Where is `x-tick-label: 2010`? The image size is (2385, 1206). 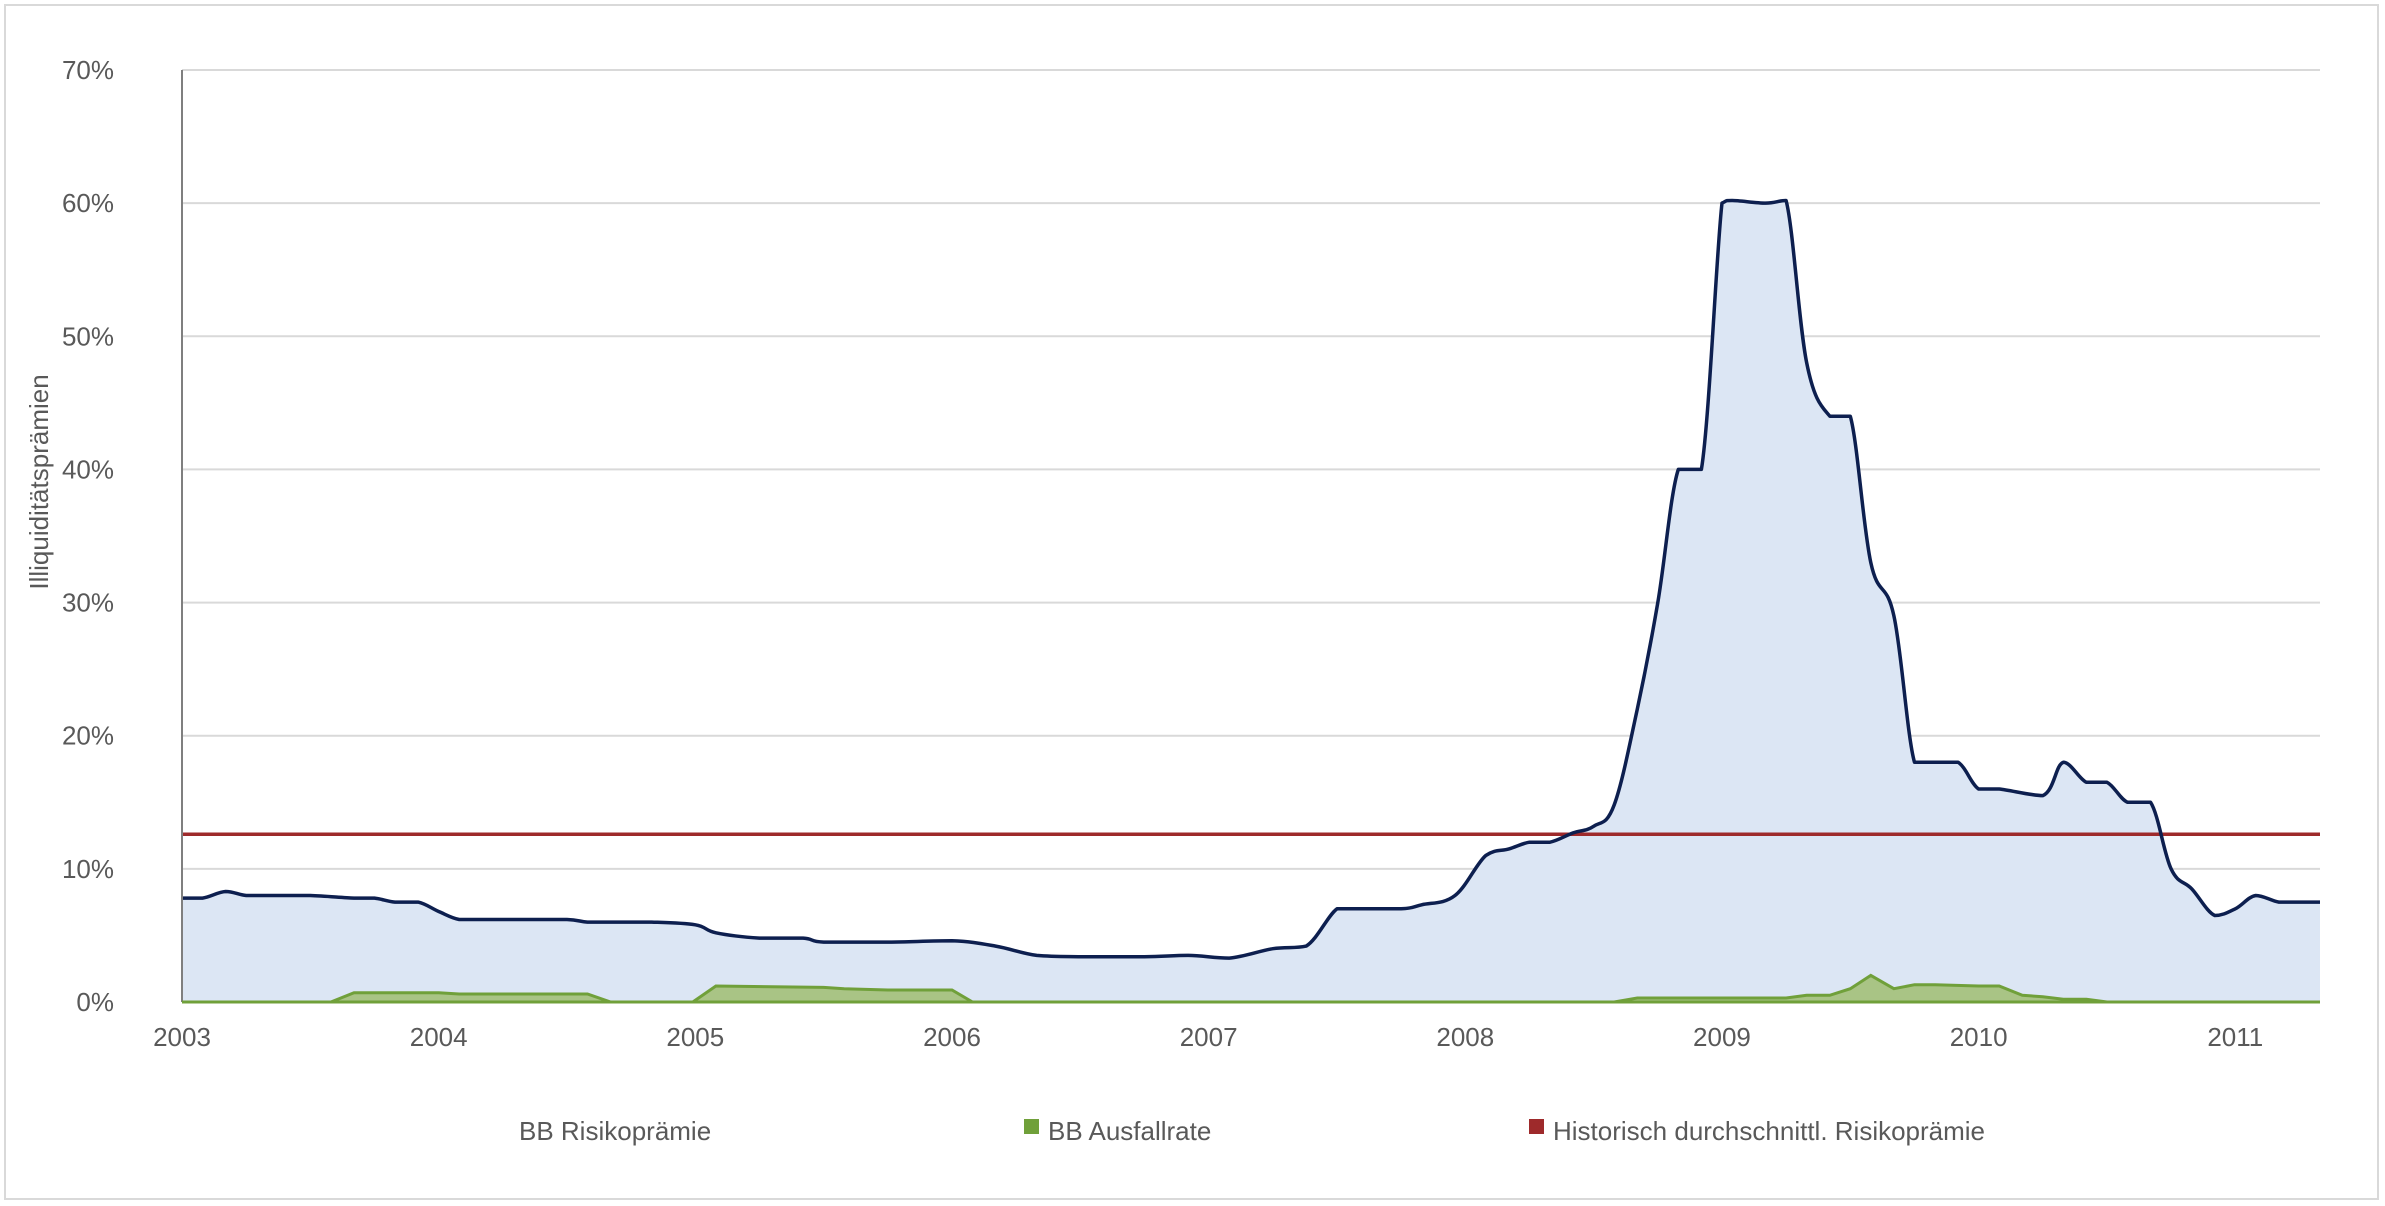 x-tick-label: 2010 is located at coordinates (1979, 1037).